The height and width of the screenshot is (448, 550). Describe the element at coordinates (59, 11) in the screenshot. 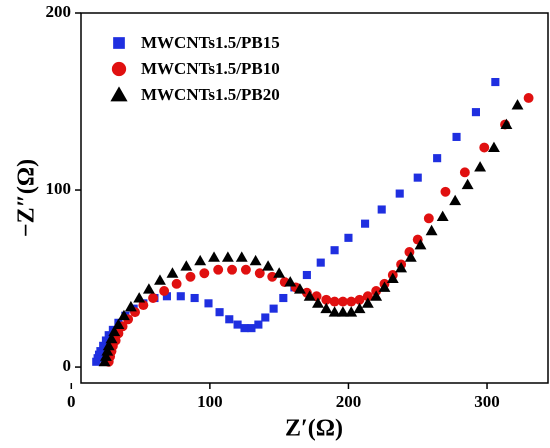

I see `y-tick-label: 200` at that location.